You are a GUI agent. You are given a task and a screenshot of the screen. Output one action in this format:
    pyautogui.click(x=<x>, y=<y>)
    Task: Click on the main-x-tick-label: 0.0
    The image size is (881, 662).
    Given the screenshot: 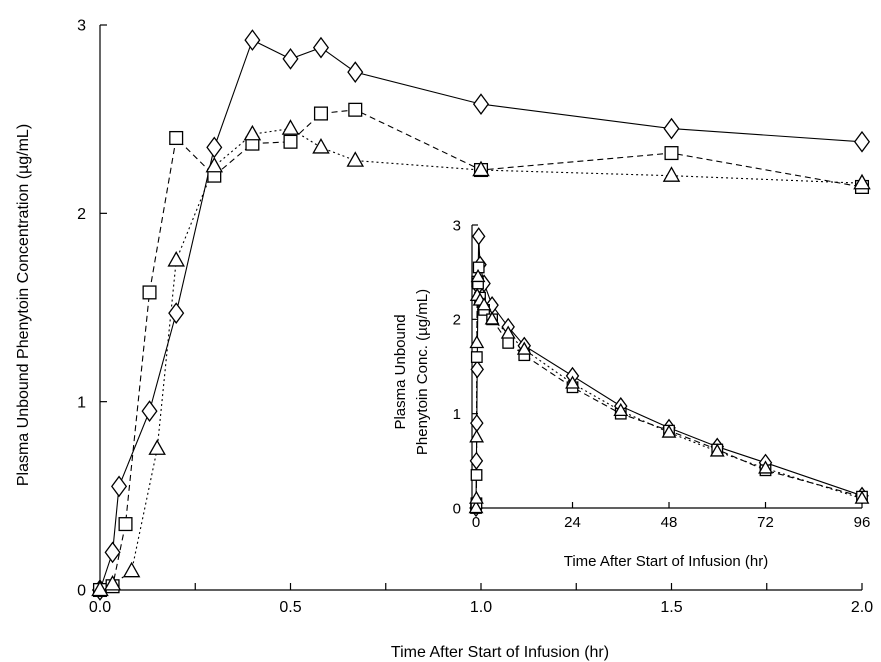 What is the action you would take?
    pyautogui.click(x=100, y=607)
    